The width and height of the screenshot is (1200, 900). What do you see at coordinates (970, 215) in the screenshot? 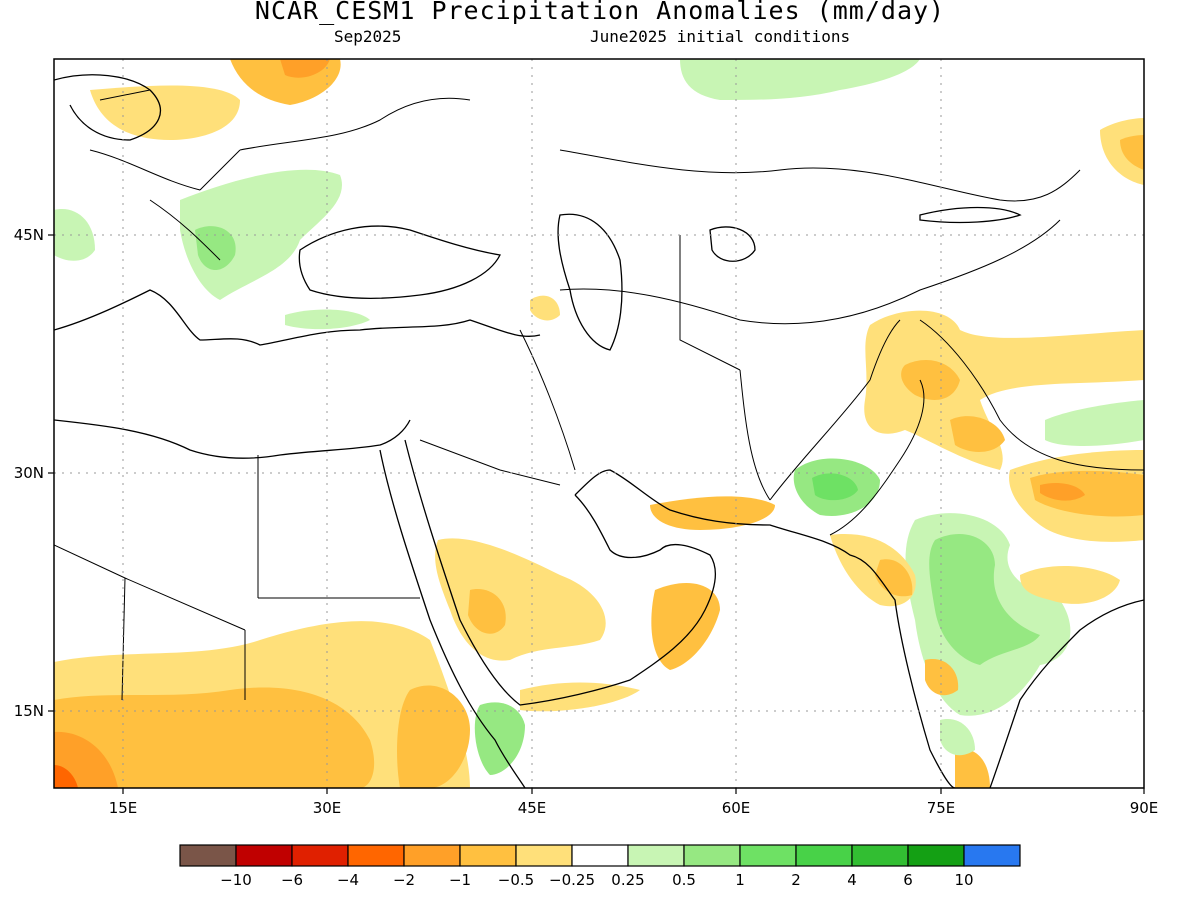
I see `coast-balkhash` at bounding box center [970, 215].